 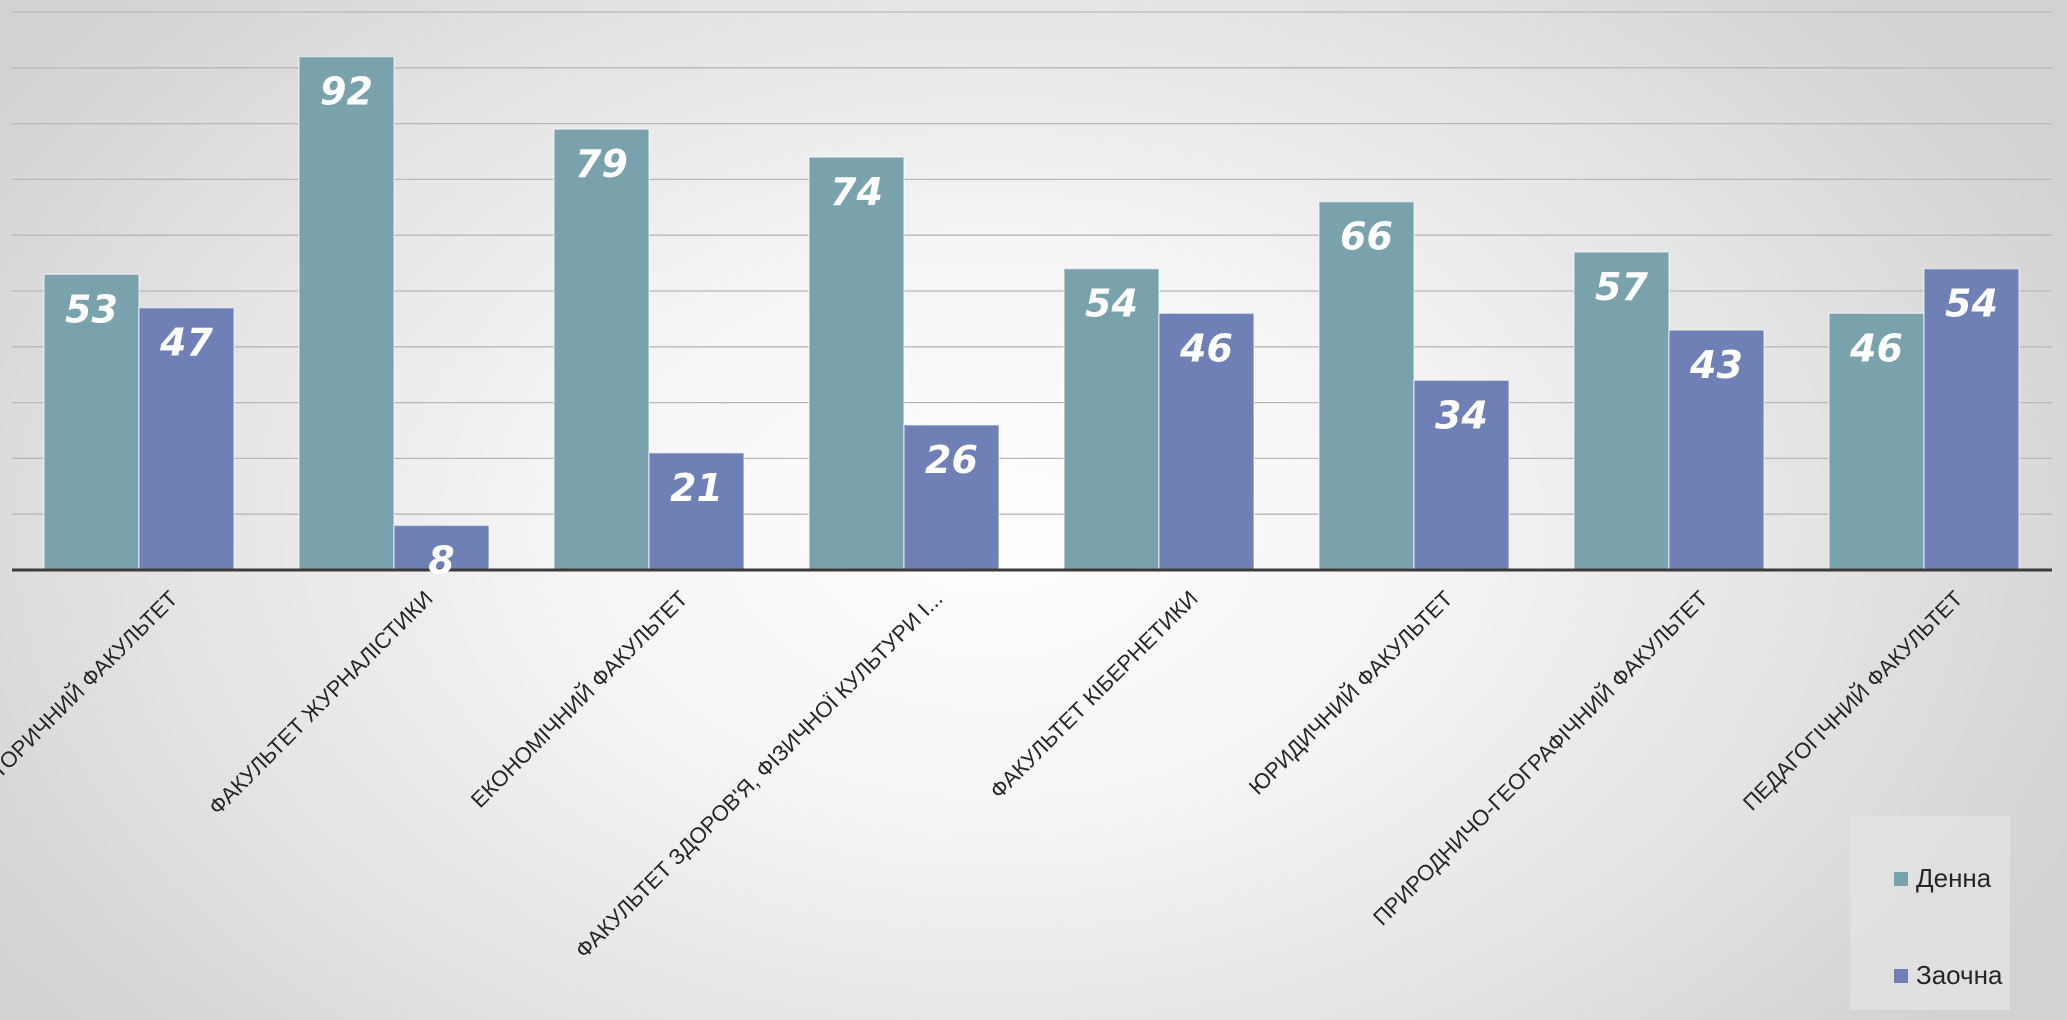 I want to click on data-label: 43, so click(x=1716, y=365).